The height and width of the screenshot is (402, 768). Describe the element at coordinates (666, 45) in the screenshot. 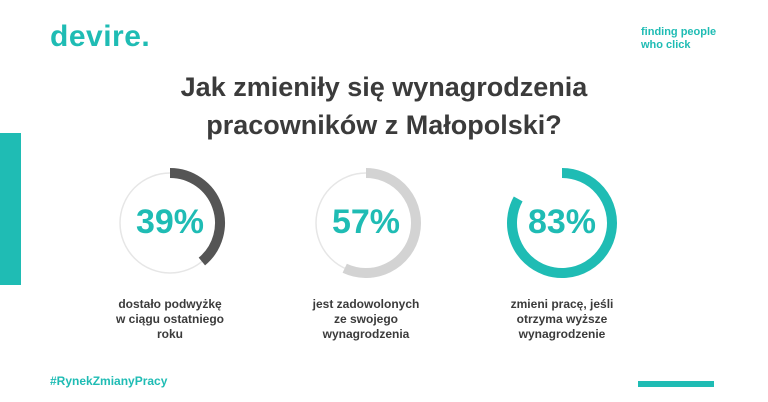

I see `tagline-line: who click` at that location.